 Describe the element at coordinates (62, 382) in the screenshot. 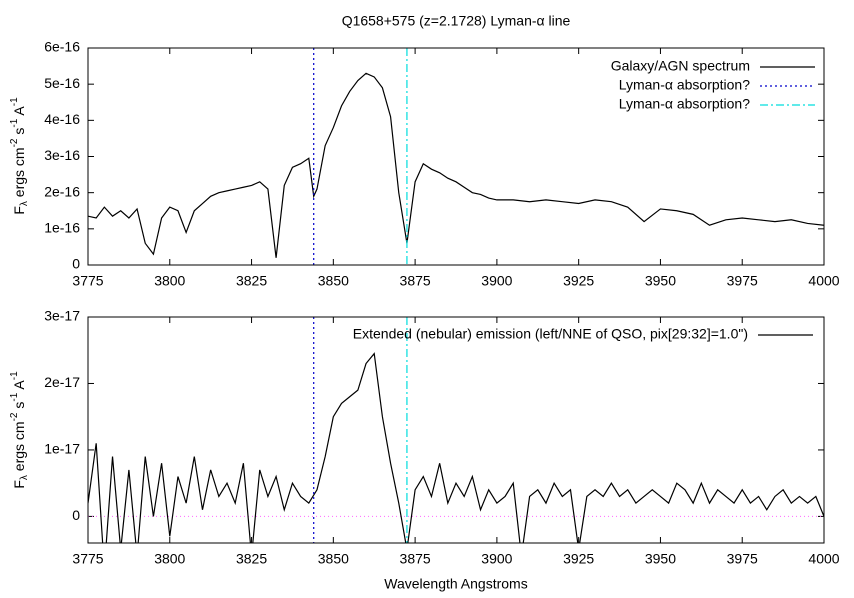

I see `y-tick-label: 2e-17` at that location.